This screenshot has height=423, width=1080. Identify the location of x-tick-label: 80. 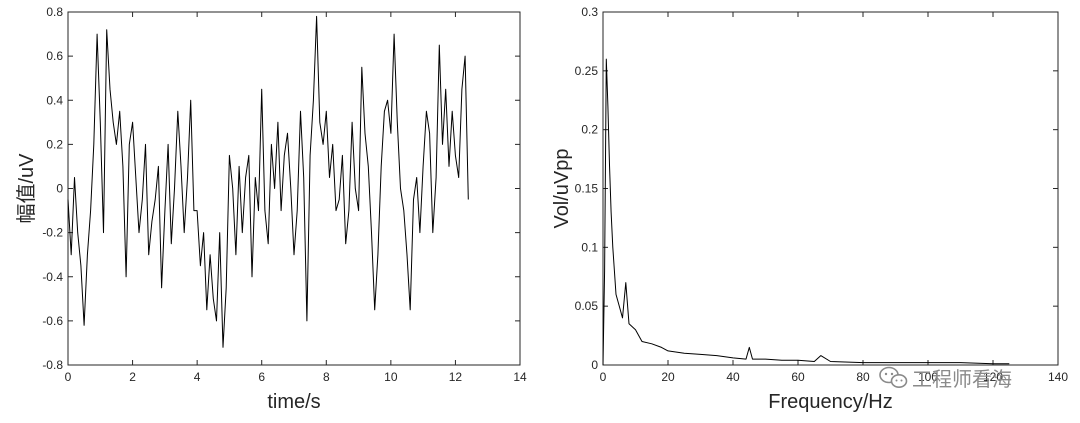
(863, 377).